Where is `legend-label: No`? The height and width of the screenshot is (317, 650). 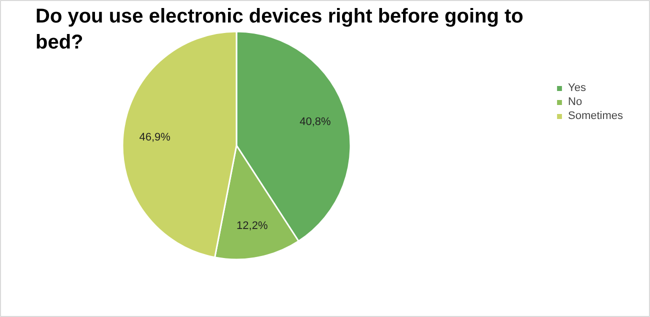
legend-label: No is located at coordinates (576, 102).